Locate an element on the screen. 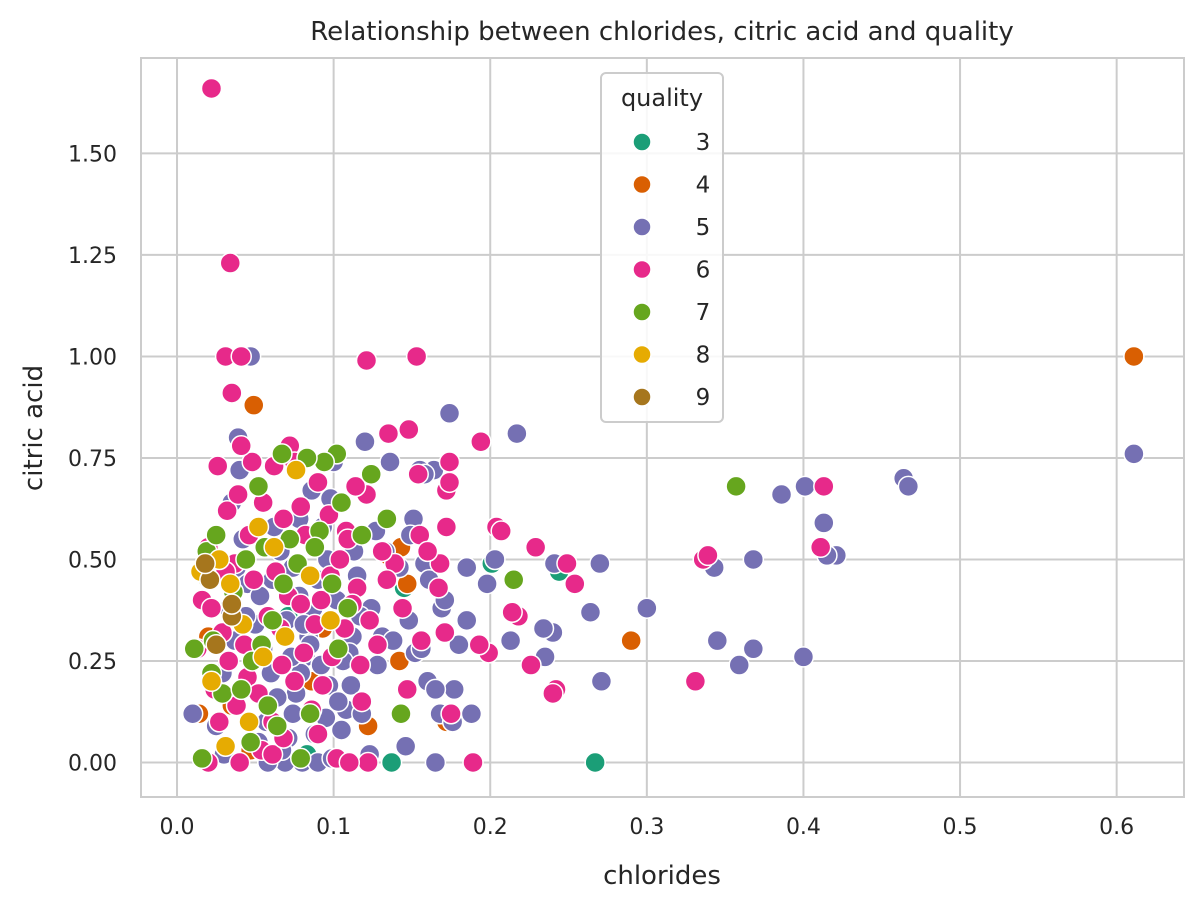 The width and height of the screenshot is (1202, 909). x-tick-label: 0.5 is located at coordinates (960, 827).